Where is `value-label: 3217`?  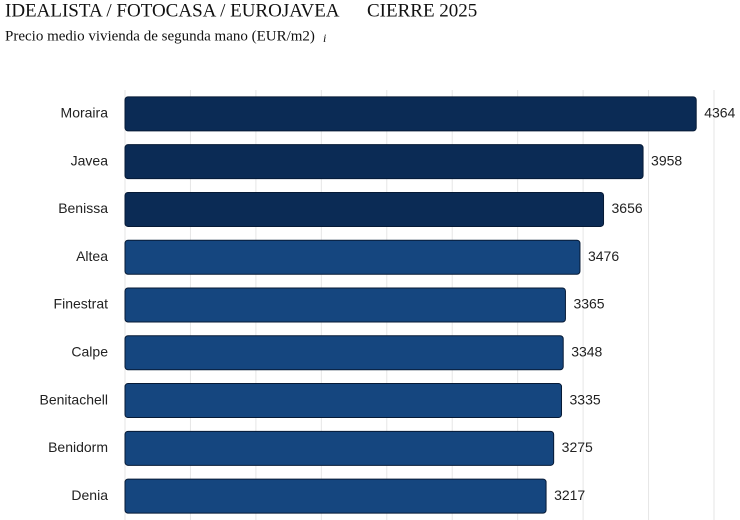 value-label: 3217 is located at coordinates (569, 495).